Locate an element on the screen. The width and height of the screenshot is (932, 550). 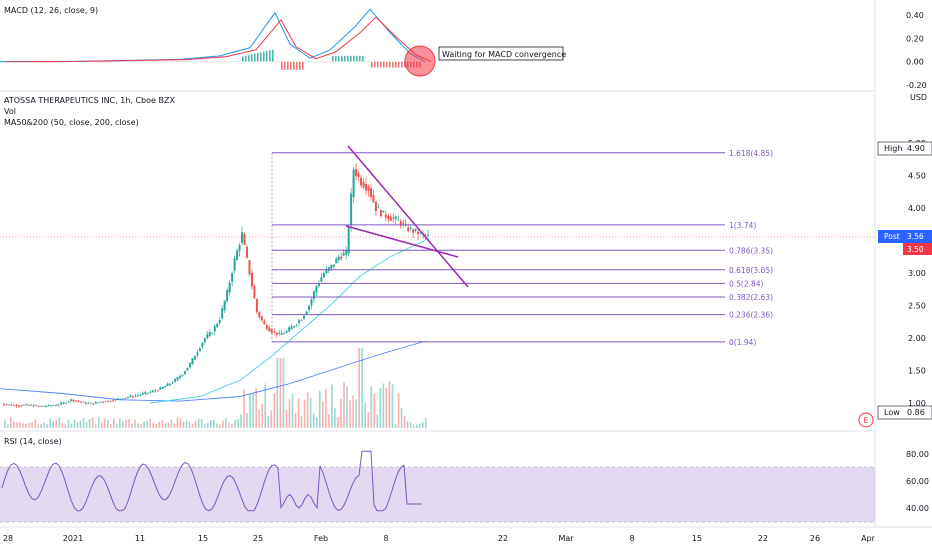
ma50-line is located at coordinates (287, 322).